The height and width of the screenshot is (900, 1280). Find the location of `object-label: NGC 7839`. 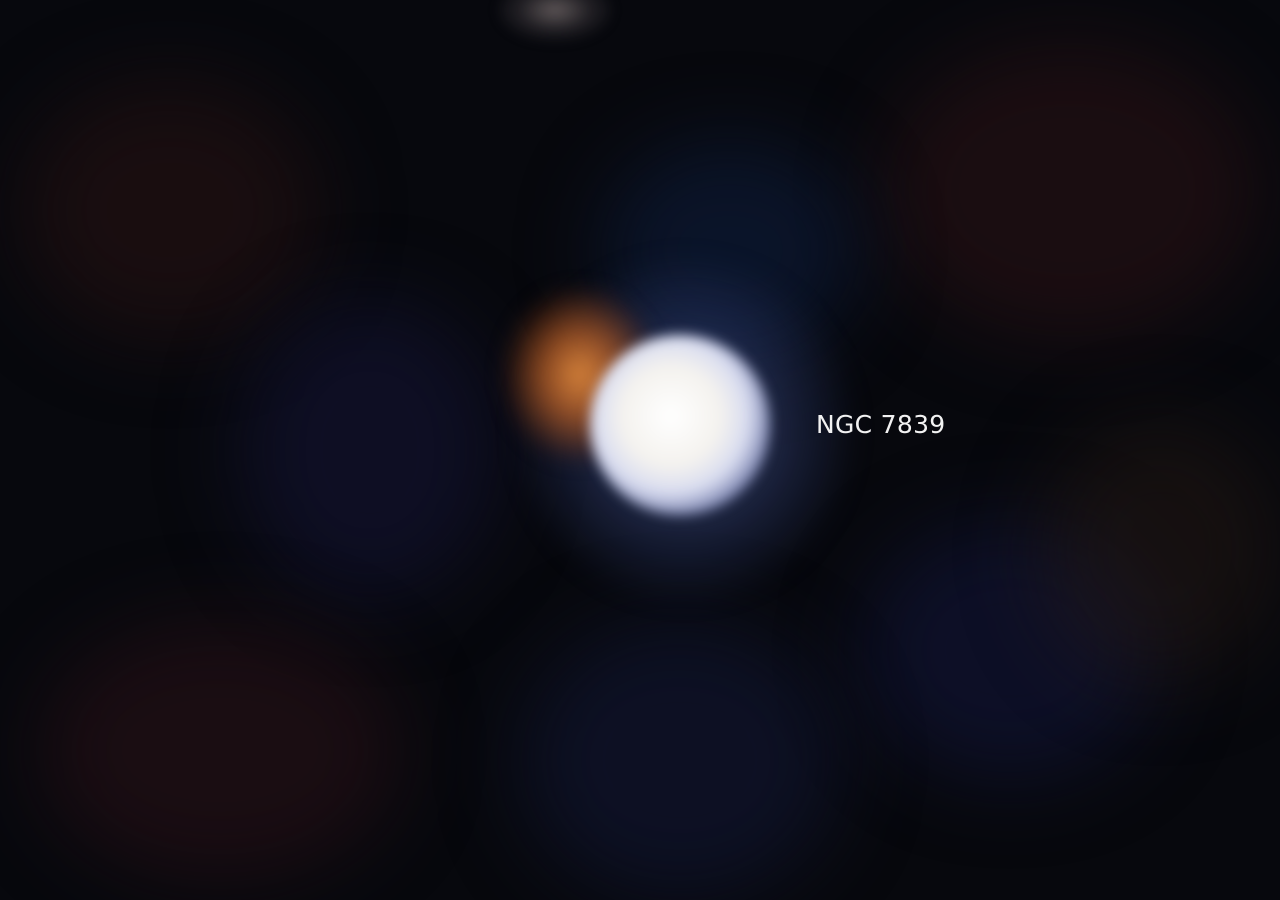

object-label: NGC 7839 is located at coordinates (881, 424).